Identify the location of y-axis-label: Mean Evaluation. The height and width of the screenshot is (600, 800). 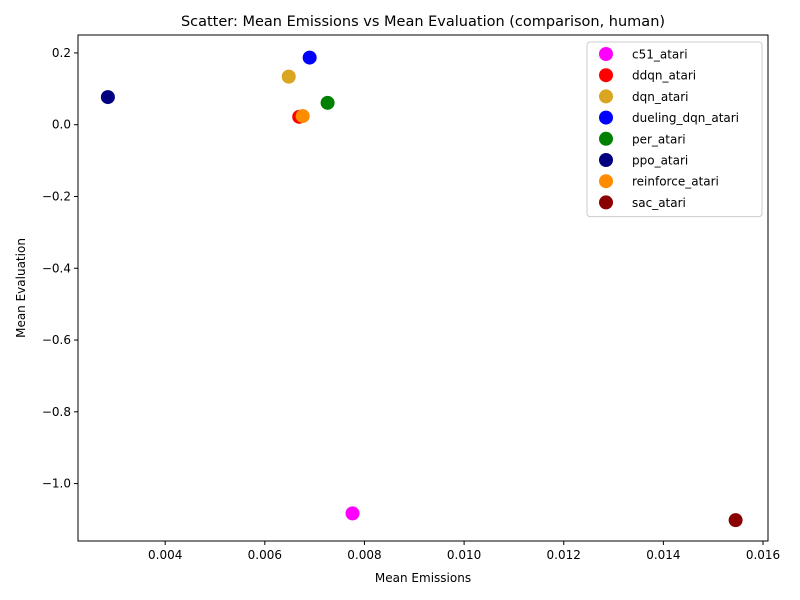
(21, 288).